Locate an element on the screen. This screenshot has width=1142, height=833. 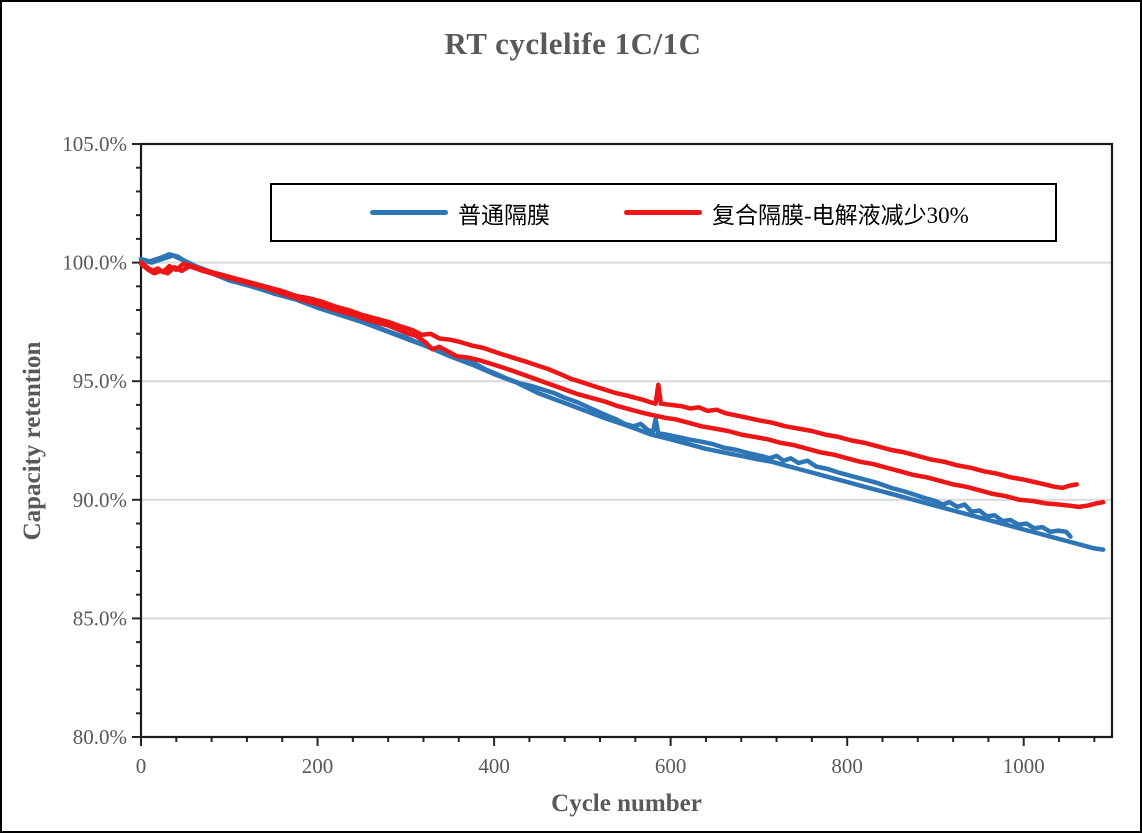
y-ticks is located at coordinates (136, 440).